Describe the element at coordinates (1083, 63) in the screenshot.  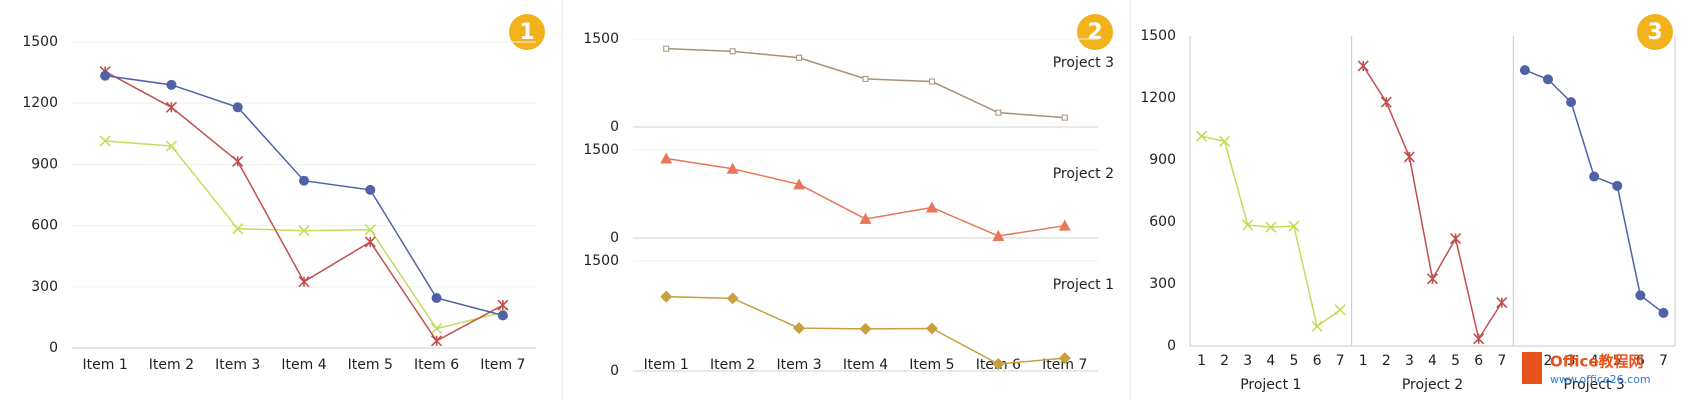
I see `series-label: Project 3` at that location.